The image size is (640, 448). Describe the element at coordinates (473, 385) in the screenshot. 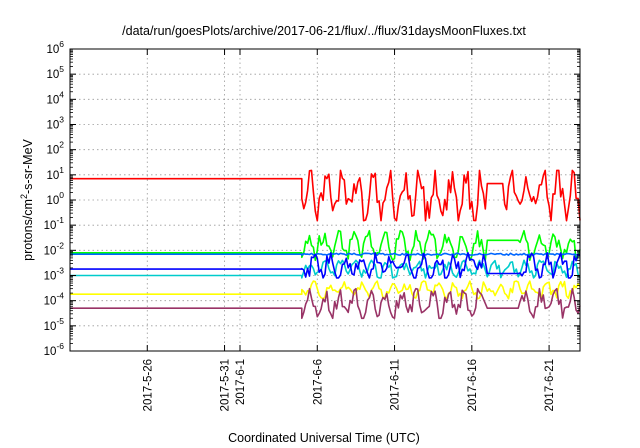

I see `x-tick-label: 2017-6-16` at that location.